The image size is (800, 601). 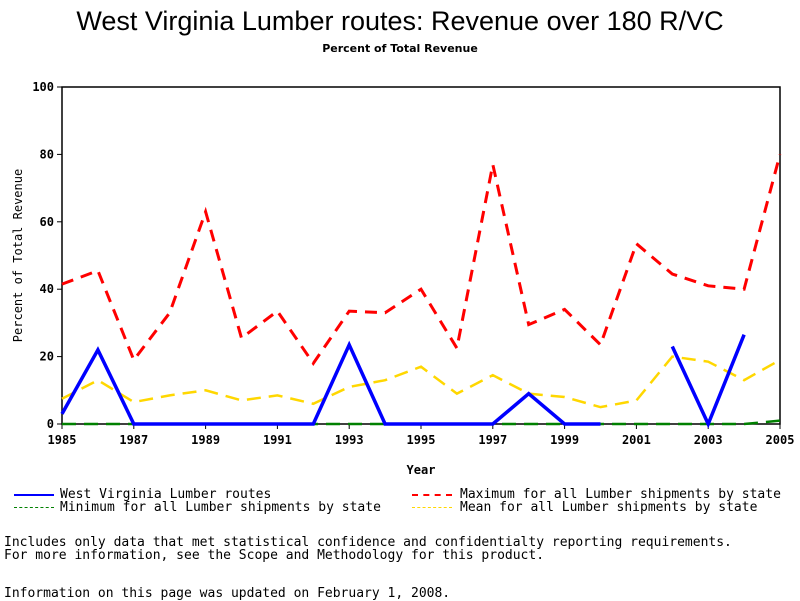 What do you see at coordinates (47, 357) in the screenshot?
I see `y-tick-label: 20` at bounding box center [47, 357].